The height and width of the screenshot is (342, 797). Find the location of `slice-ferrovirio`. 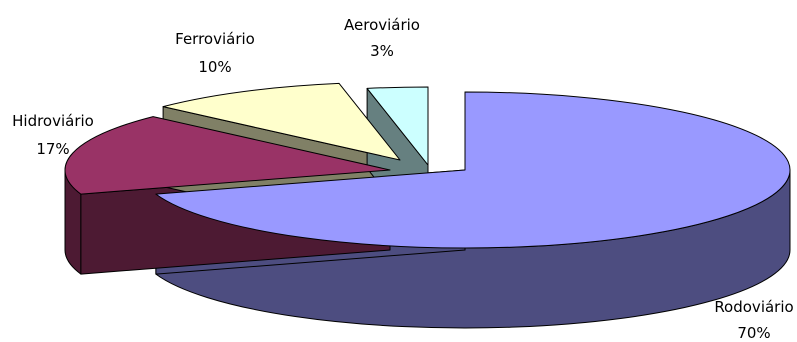

slice-ferrovirio is located at coordinates (281, 121).